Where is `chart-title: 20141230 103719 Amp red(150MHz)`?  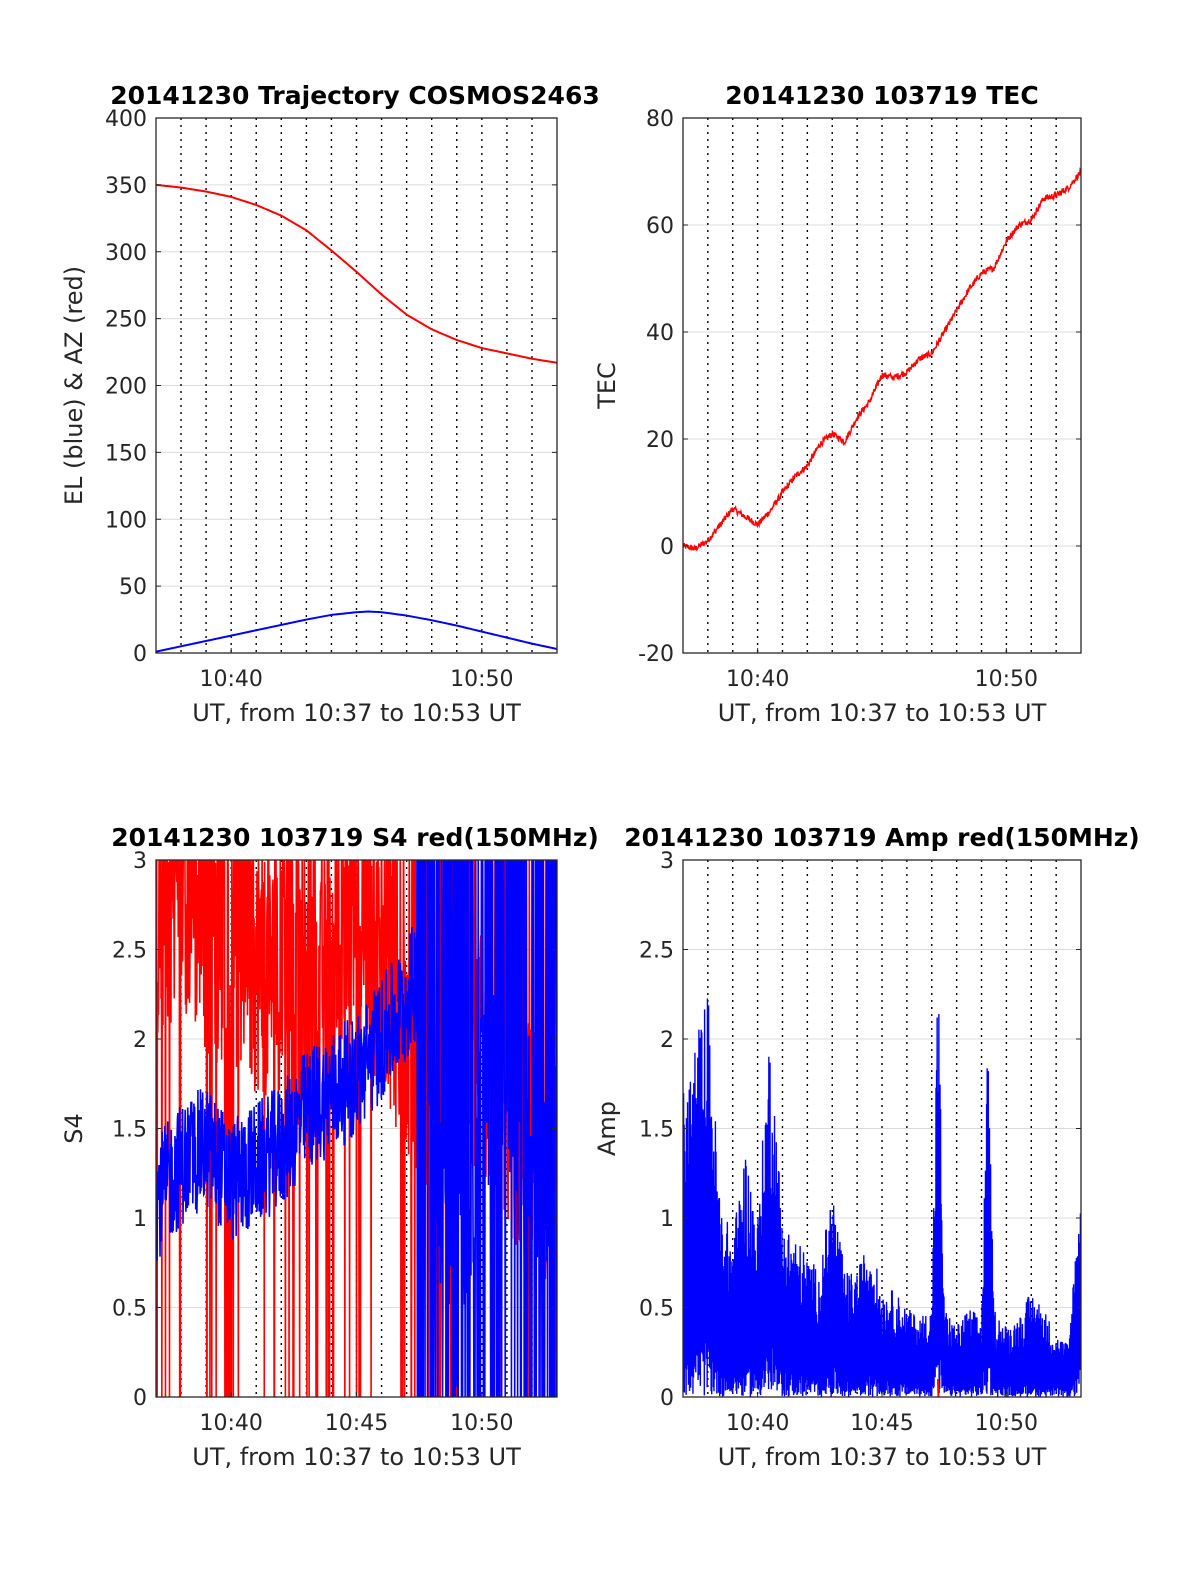 chart-title: 20141230 103719 Amp red(150MHz) is located at coordinates (882, 837).